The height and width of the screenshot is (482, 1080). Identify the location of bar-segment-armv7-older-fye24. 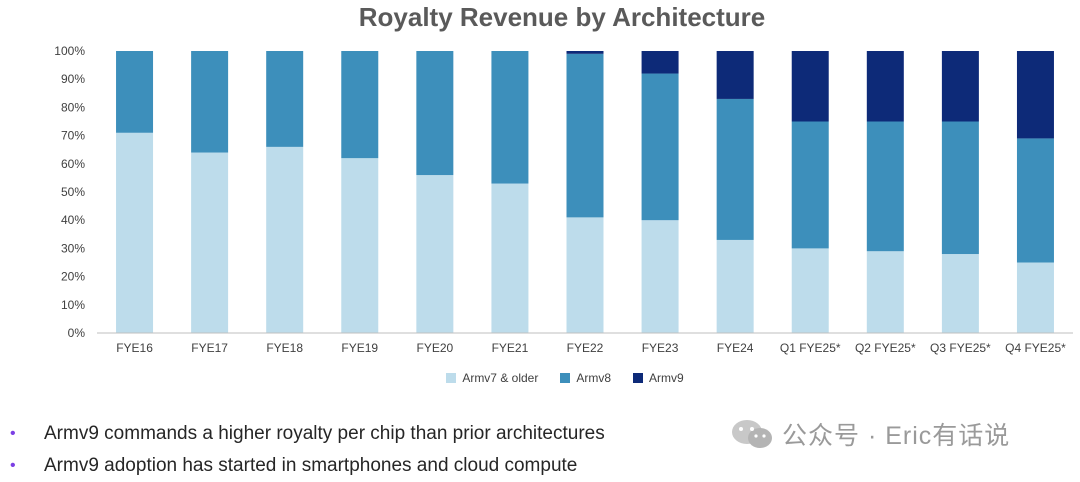
(735, 286).